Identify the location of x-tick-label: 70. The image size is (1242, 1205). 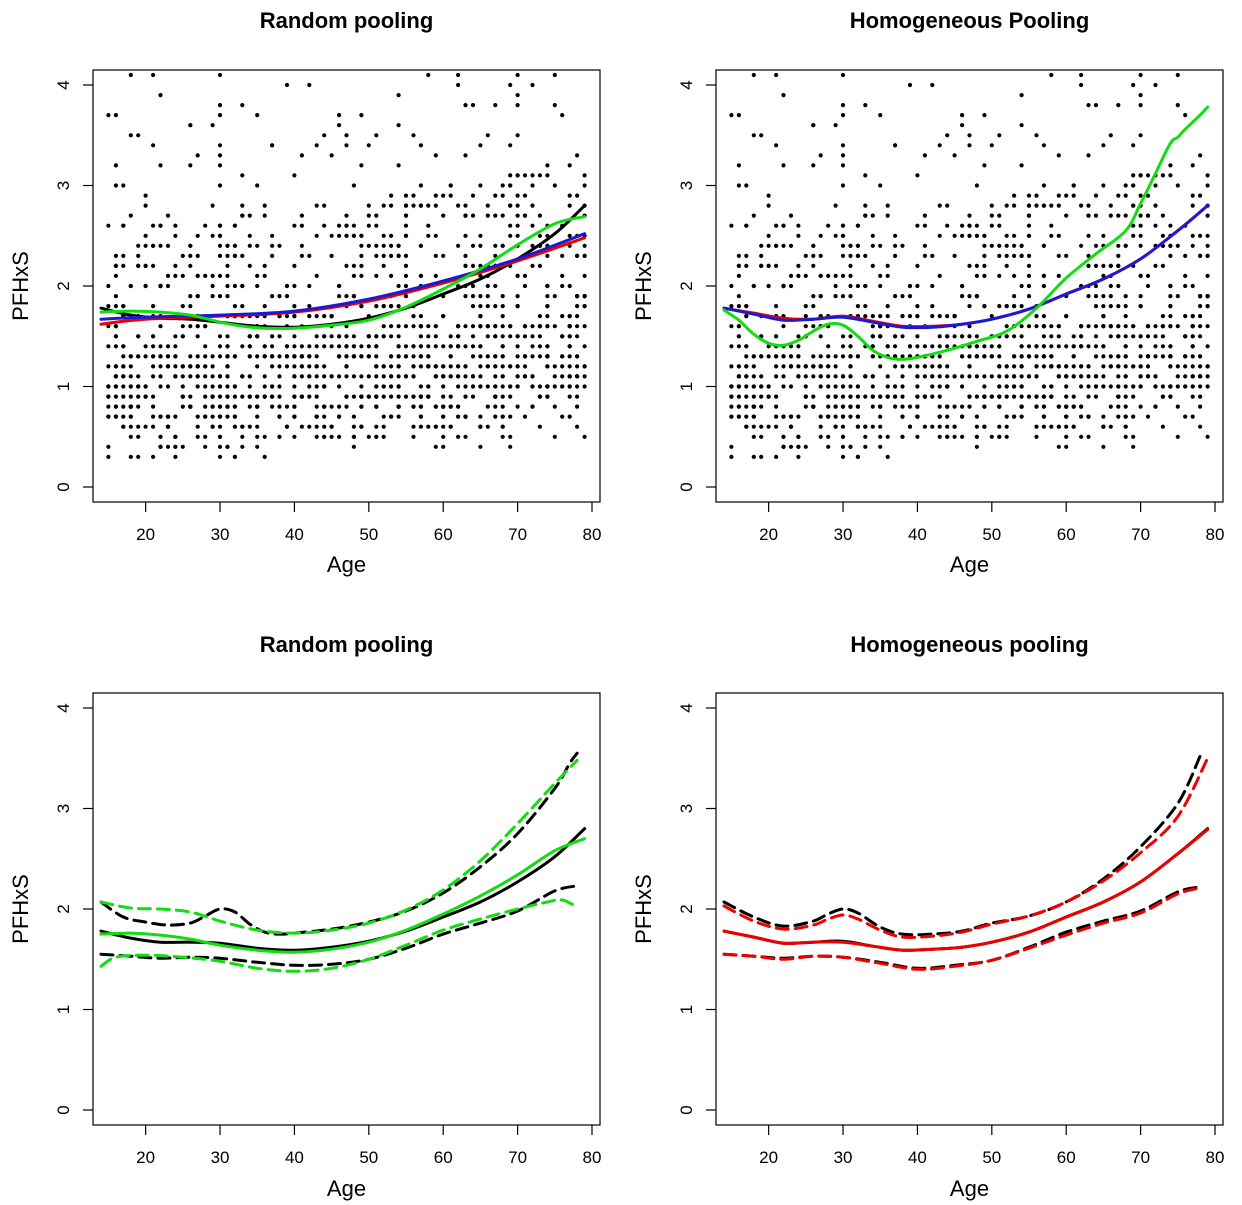
(517, 1157).